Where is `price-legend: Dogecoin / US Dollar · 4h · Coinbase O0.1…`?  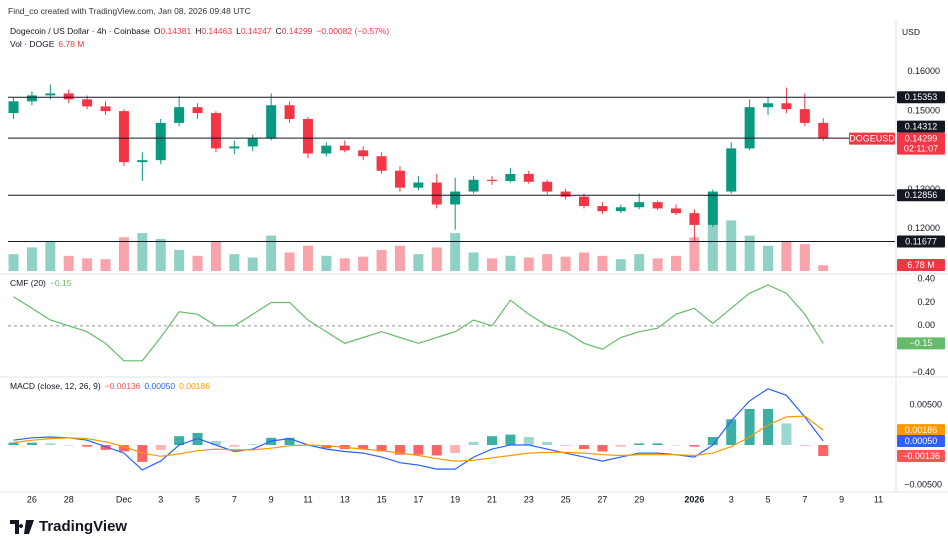
price-legend: Dogecoin / US Dollar · 4h · Coinbase O0.1… is located at coordinates (199, 31).